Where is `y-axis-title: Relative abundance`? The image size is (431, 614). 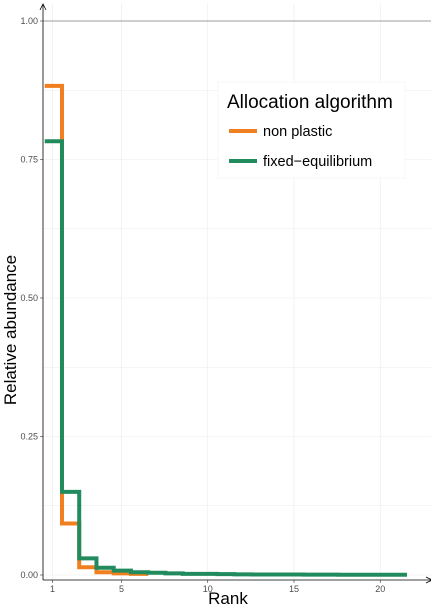
y-axis-title: Relative abundance is located at coordinates (10, 330).